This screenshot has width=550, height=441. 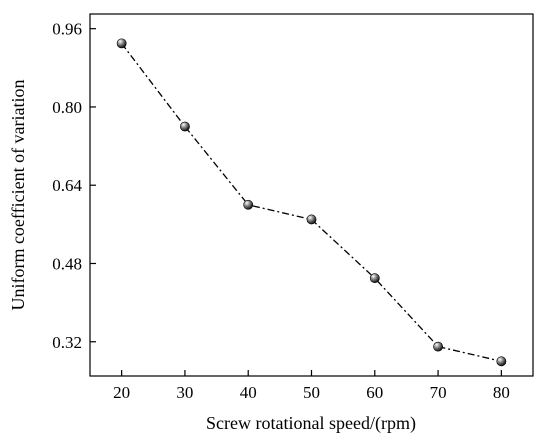 What do you see at coordinates (121, 392) in the screenshot?
I see `x-tick-label: 20` at bounding box center [121, 392].